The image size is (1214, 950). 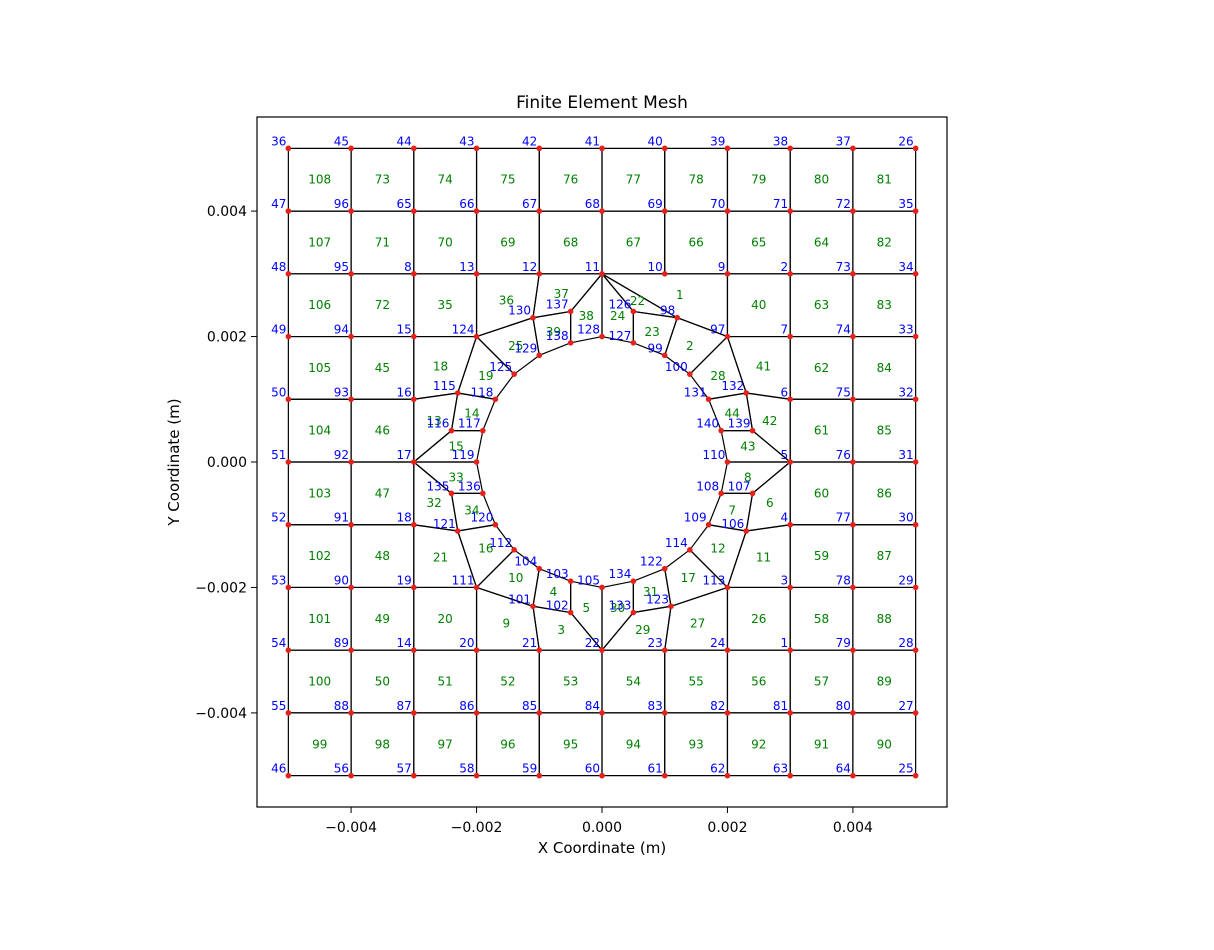 What do you see at coordinates (843, 580) in the screenshot?
I see `node-label: 78` at bounding box center [843, 580].